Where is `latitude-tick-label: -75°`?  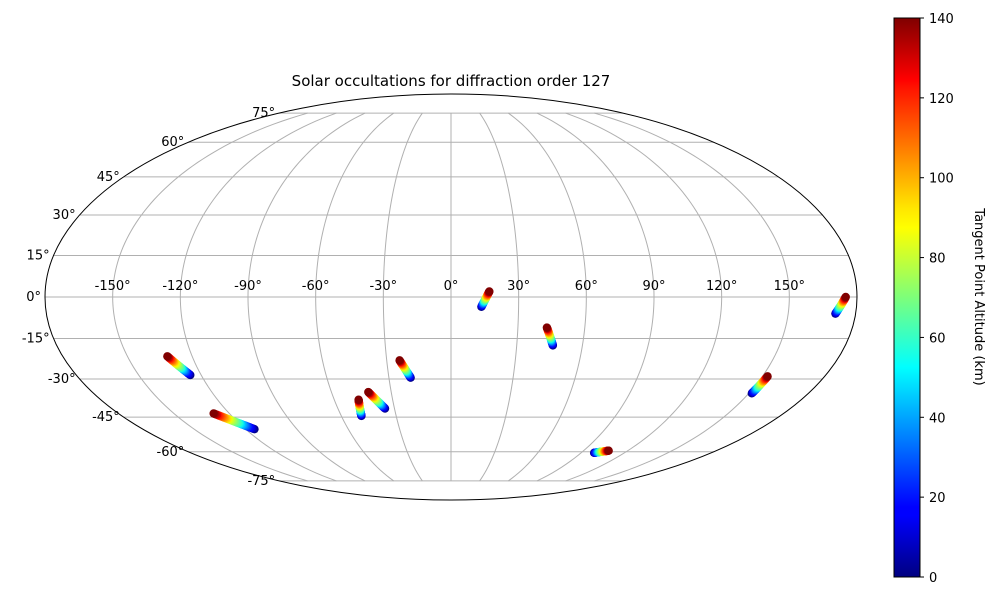
latitude-tick-label: -75° is located at coordinates (261, 481).